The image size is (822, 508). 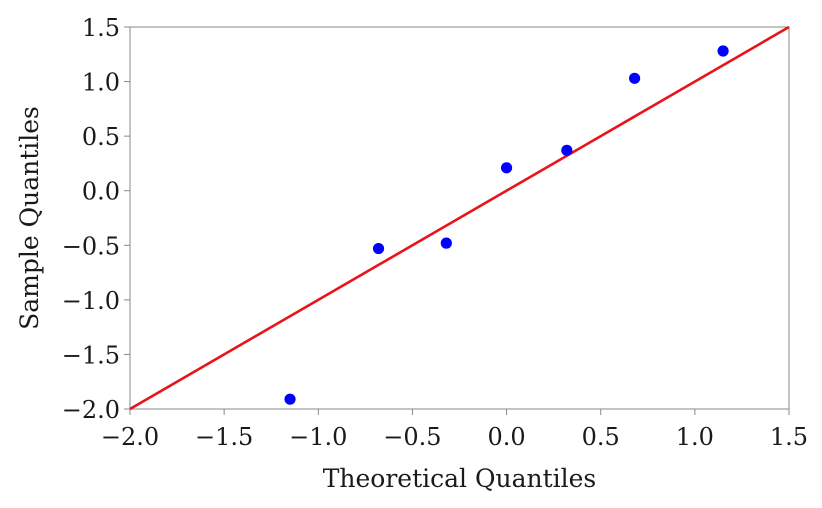 What do you see at coordinates (695, 437) in the screenshot?
I see `x-tick-label: 1.0` at bounding box center [695, 437].